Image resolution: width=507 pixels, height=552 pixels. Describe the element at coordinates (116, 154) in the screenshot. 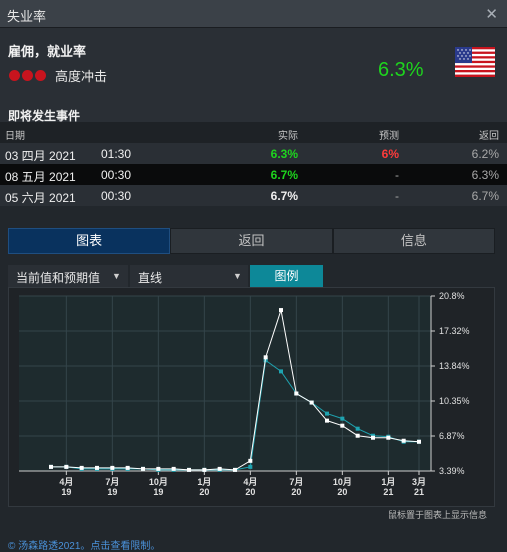

I see `row-time: 01:30` at that location.